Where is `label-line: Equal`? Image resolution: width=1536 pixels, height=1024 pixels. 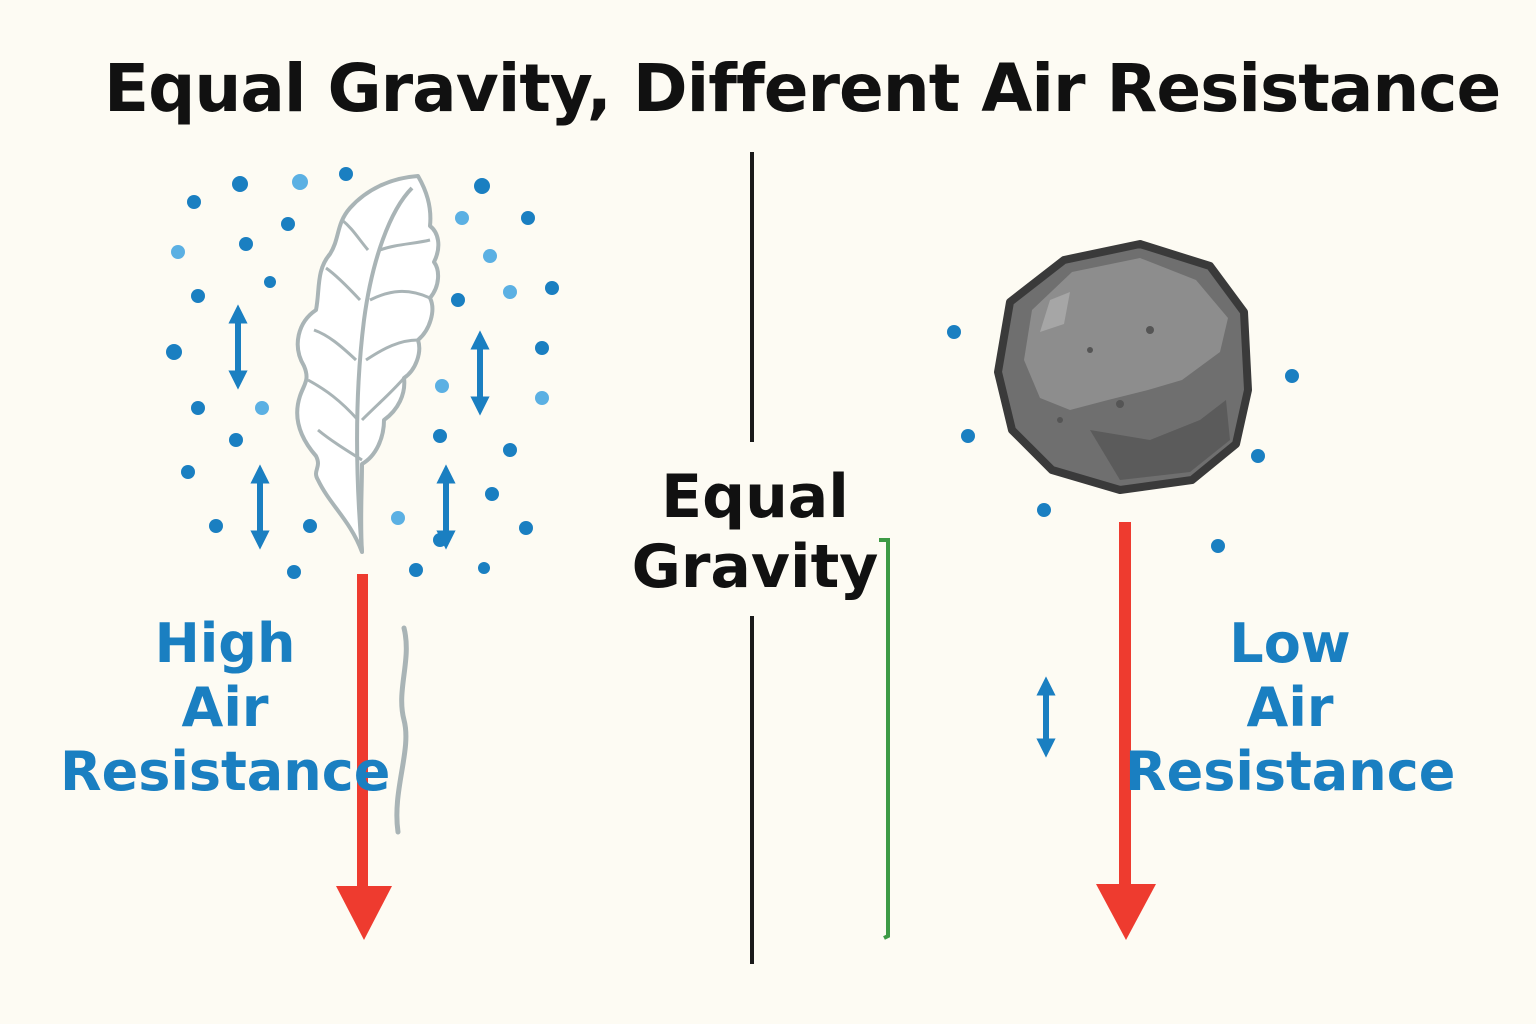
label-line: Equal is located at coordinates (755, 497).